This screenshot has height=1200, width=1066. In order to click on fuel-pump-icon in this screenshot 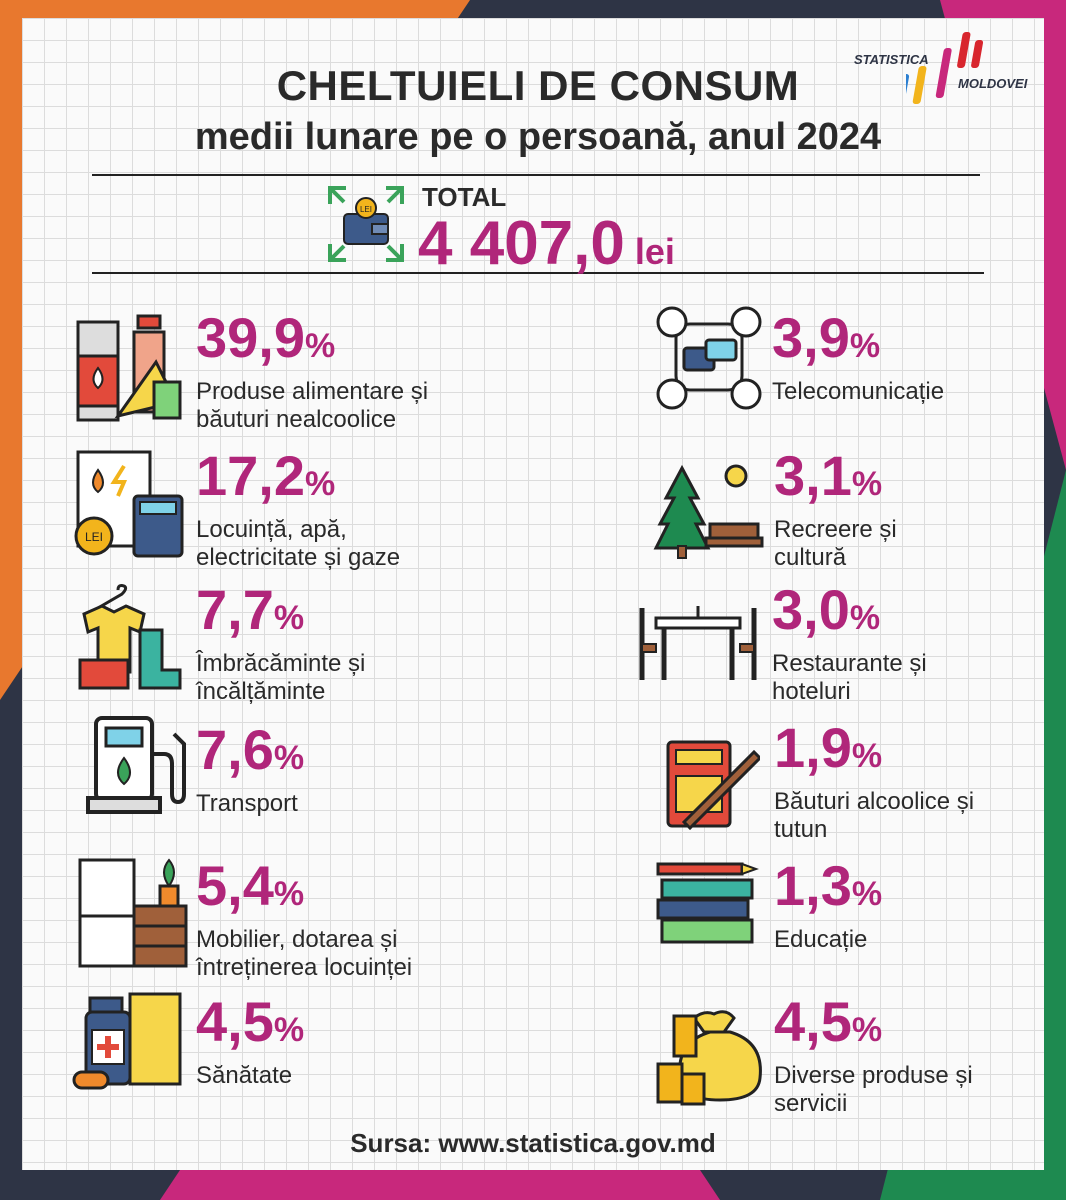, I will do `click(136, 765)`.